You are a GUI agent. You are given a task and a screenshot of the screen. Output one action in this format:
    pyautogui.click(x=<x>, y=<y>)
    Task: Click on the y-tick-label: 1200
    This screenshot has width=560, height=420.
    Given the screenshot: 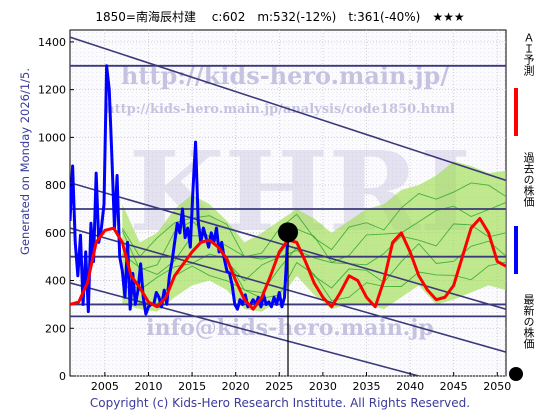 What is the action you would take?
    pyautogui.click(x=52, y=90)
    